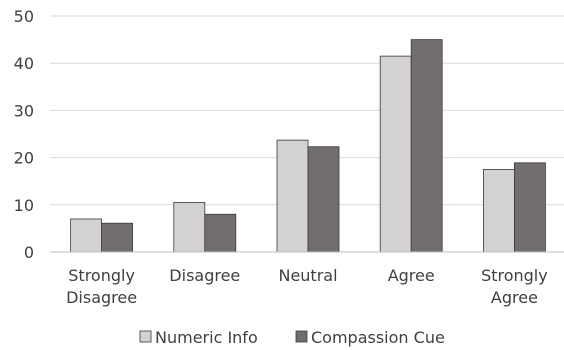 The image size is (564, 350). I want to click on y-tick-label: 50, so click(24, 16).